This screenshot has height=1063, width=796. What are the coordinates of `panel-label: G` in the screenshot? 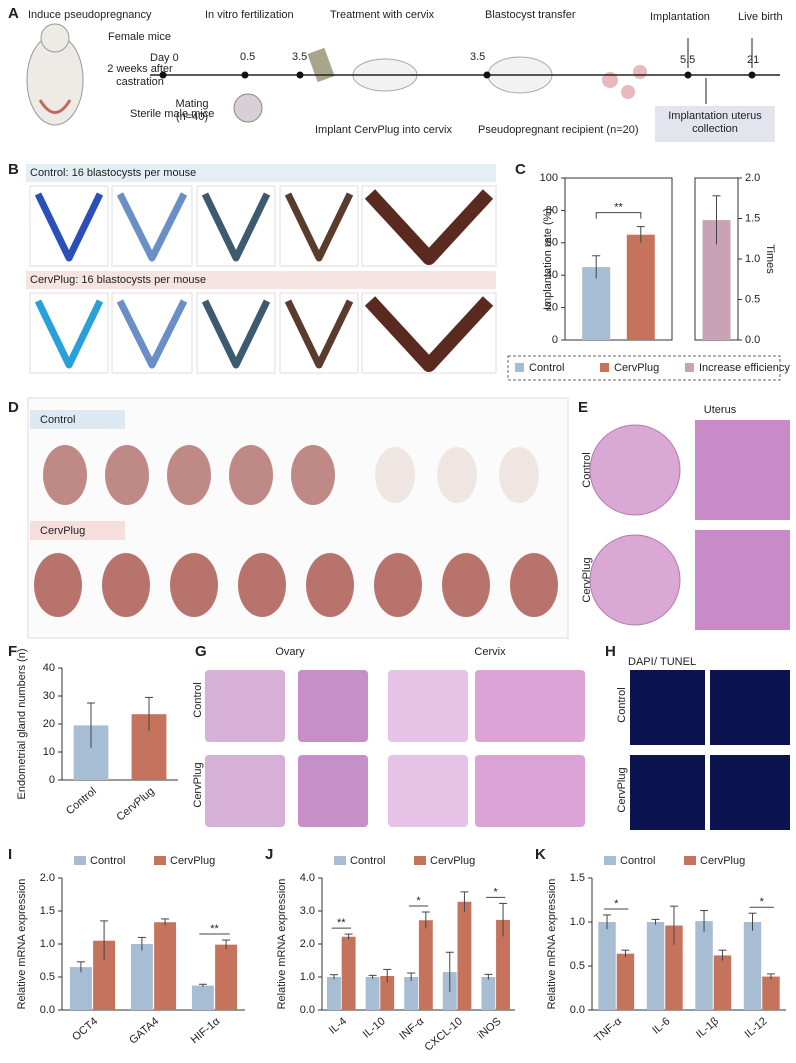 It's located at (201, 651).